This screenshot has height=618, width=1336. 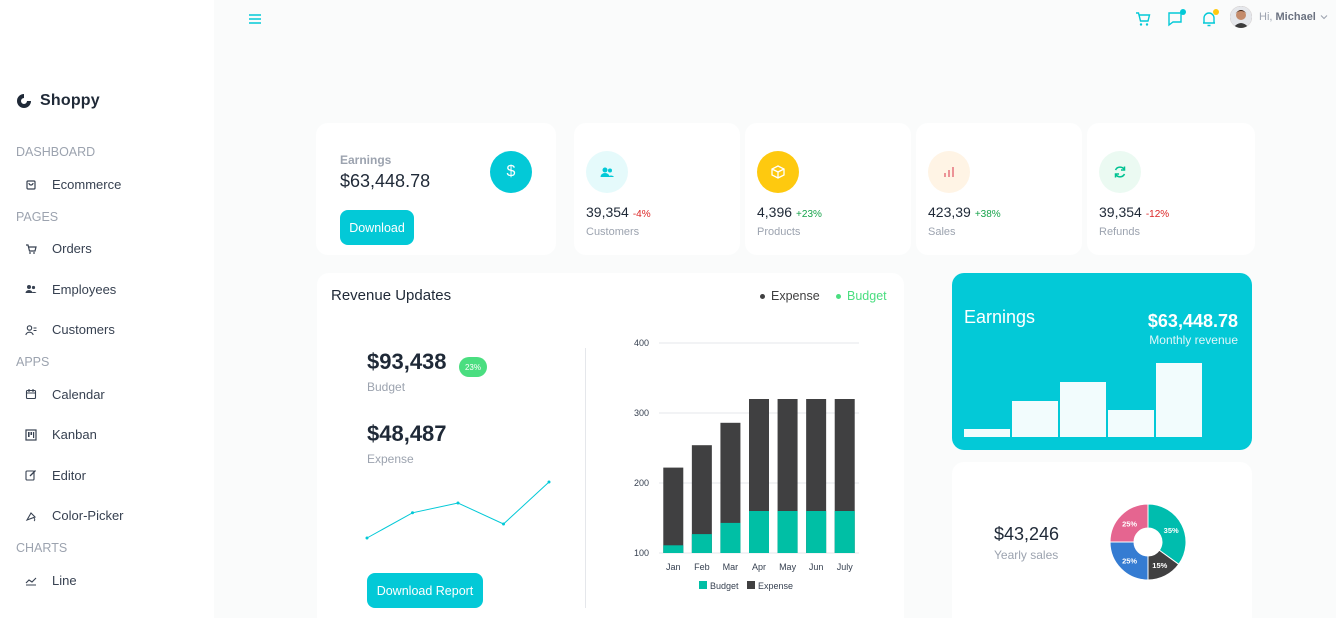 What do you see at coordinates (31, 184) in the screenshot?
I see `bag-icon` at bounding box center [31, 184].